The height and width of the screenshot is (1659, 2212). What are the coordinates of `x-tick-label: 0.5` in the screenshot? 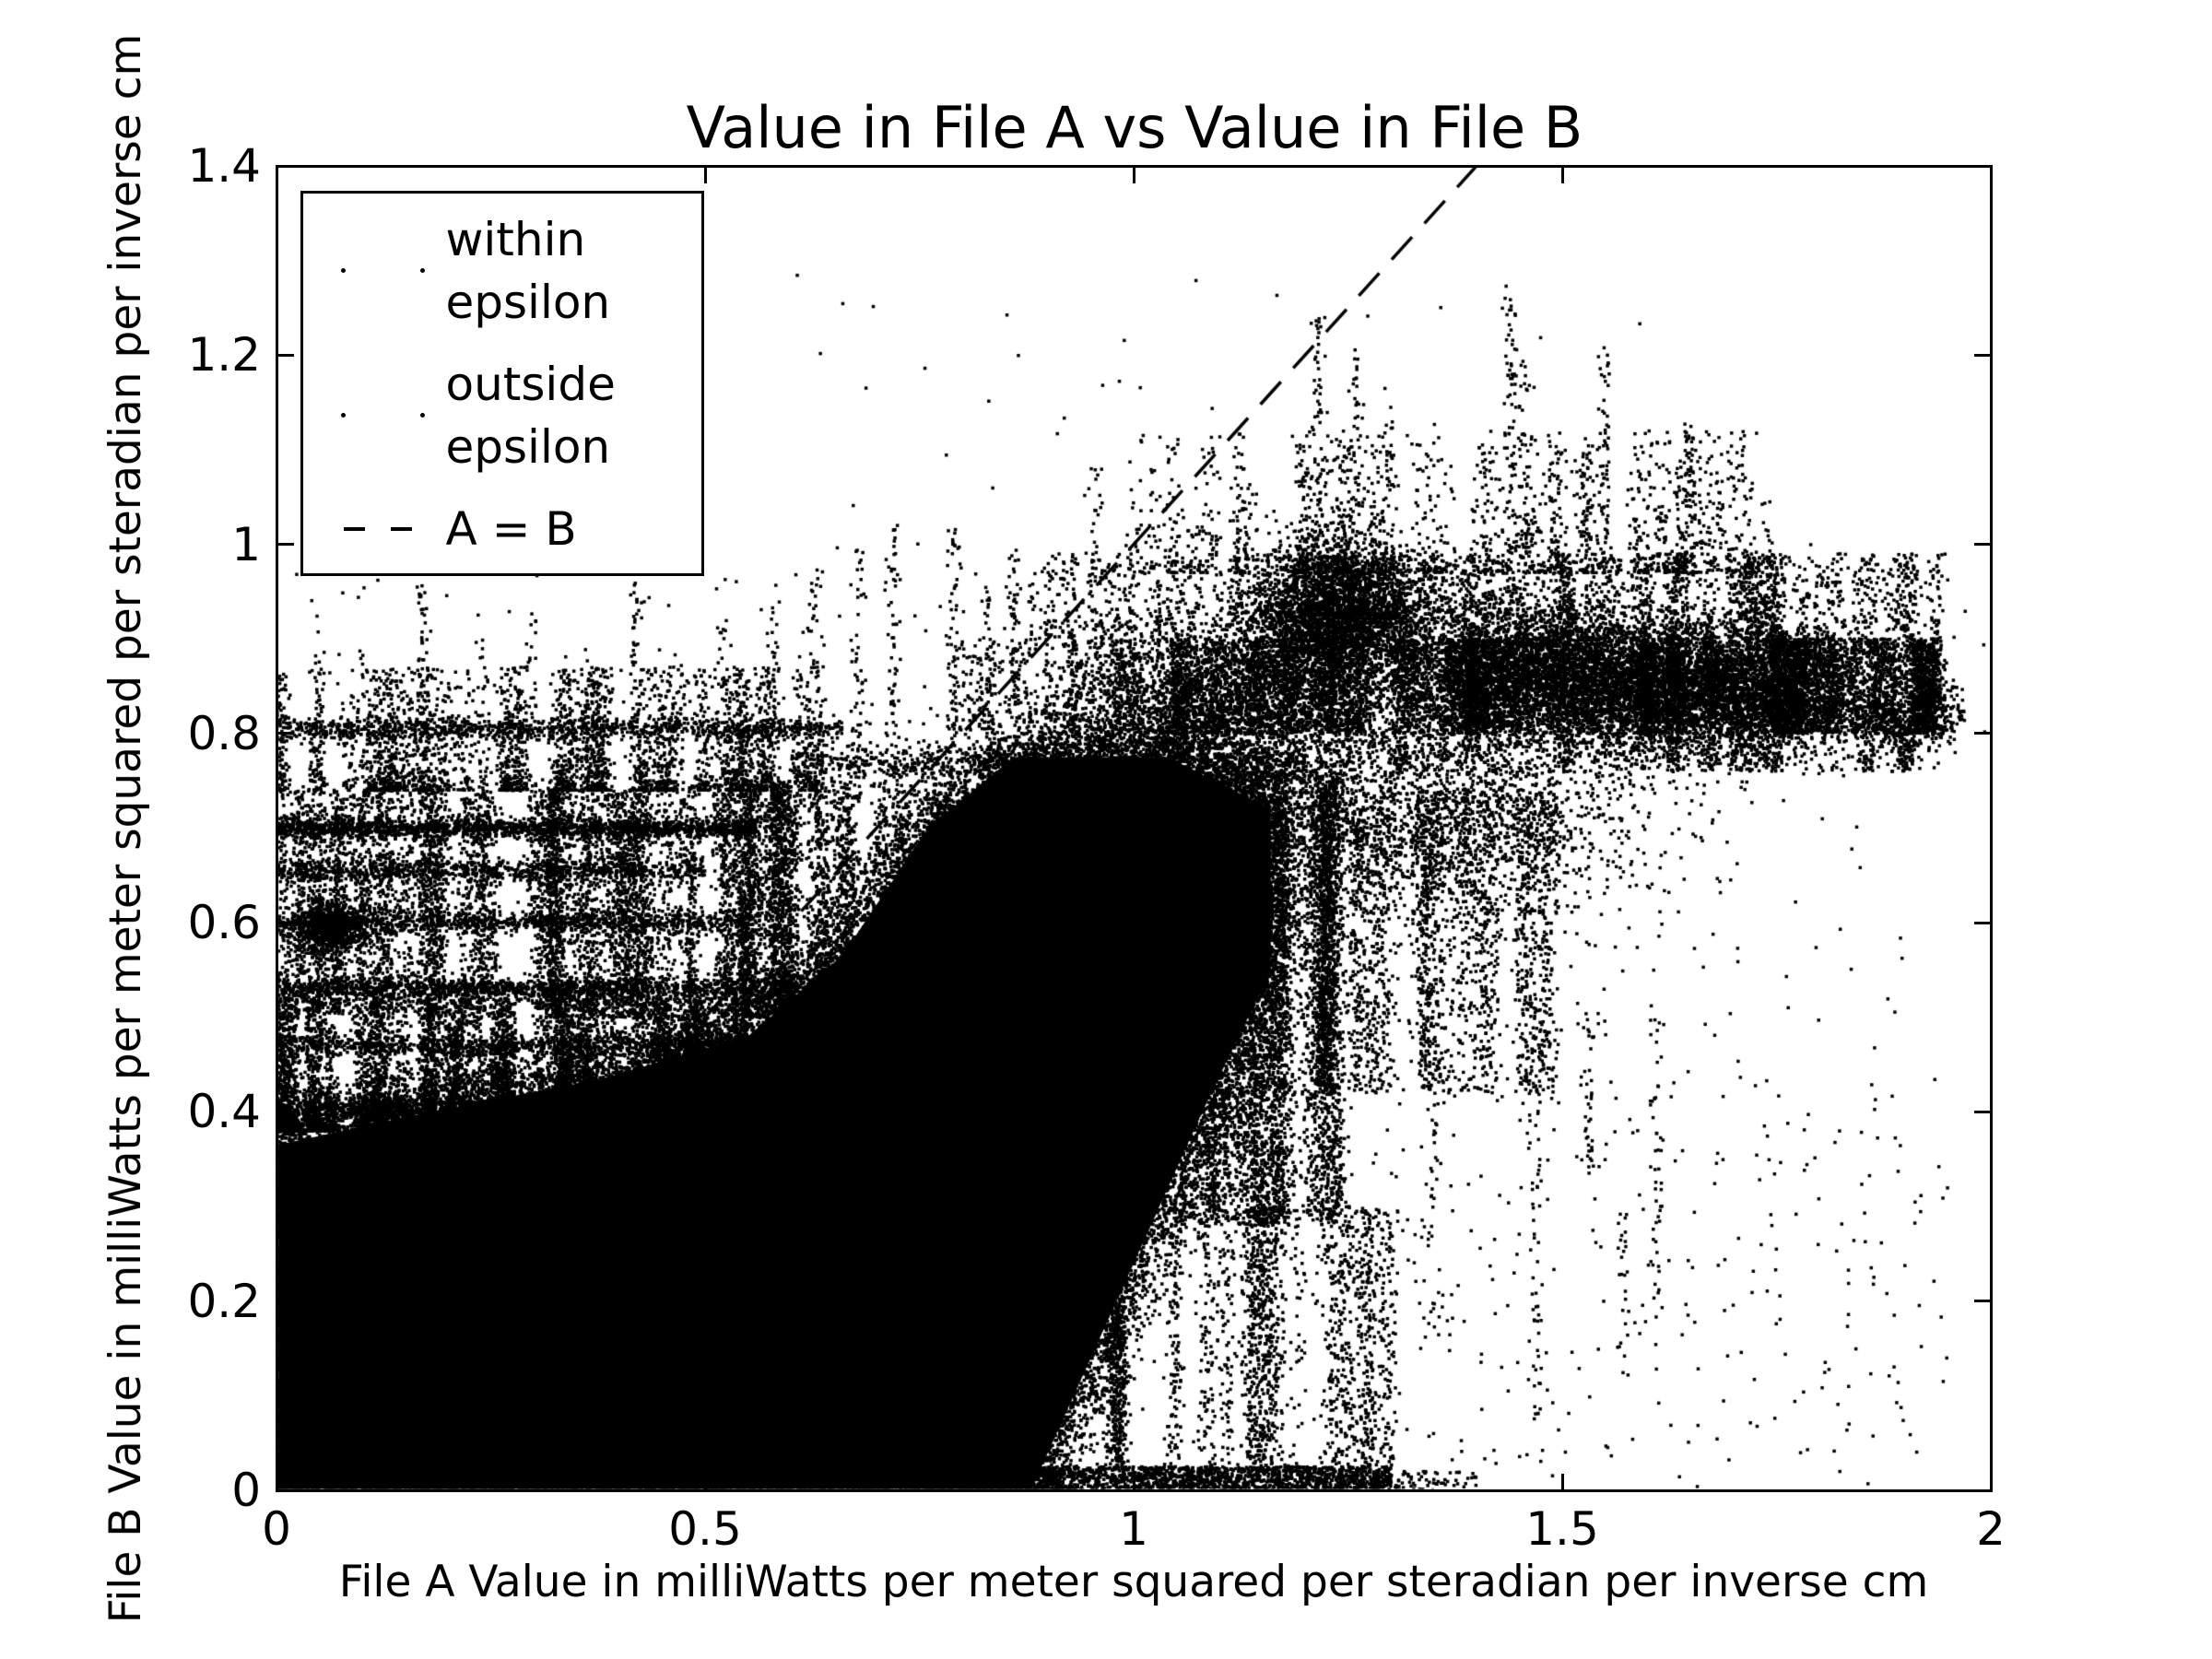 It's located at (705, 1529).